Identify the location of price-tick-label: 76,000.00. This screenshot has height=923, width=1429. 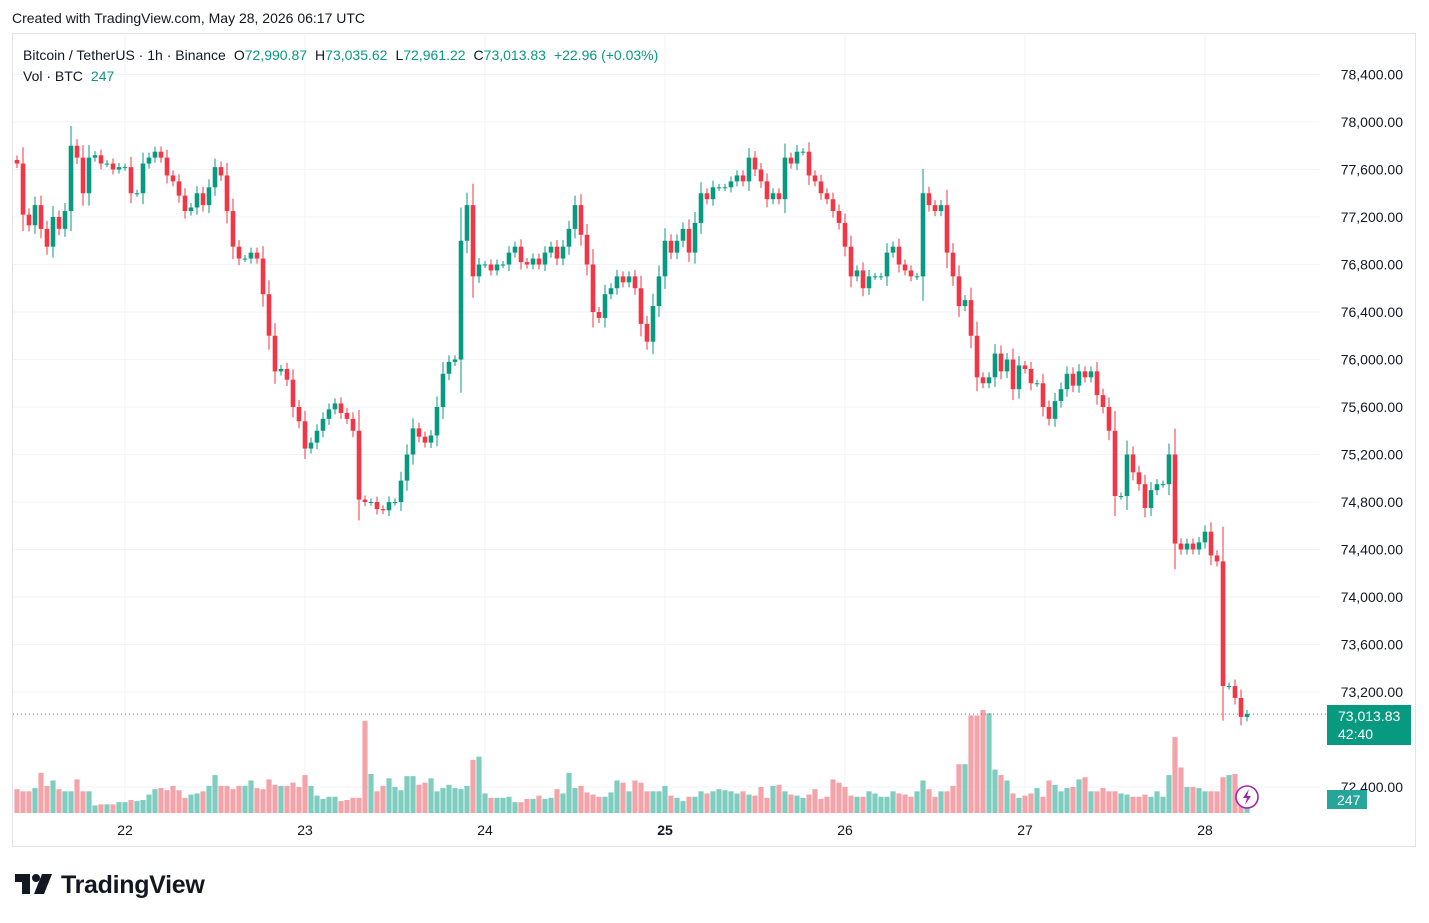
(1372, 360).